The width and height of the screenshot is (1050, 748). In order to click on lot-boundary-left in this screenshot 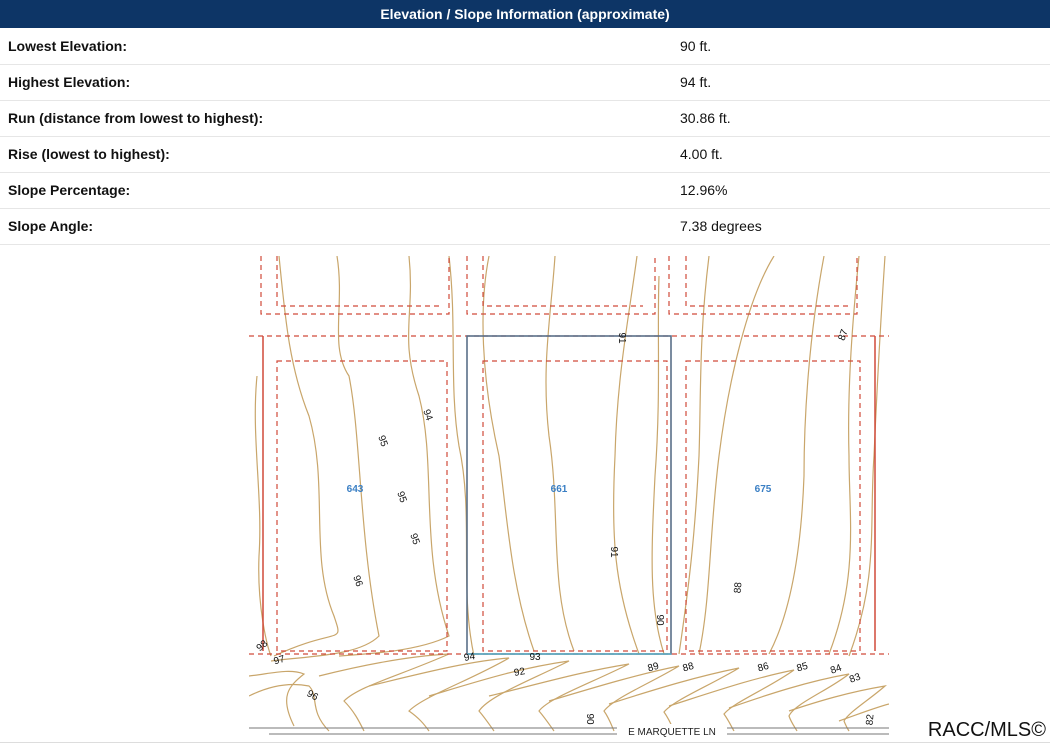, I will do `click(362, 506)`.